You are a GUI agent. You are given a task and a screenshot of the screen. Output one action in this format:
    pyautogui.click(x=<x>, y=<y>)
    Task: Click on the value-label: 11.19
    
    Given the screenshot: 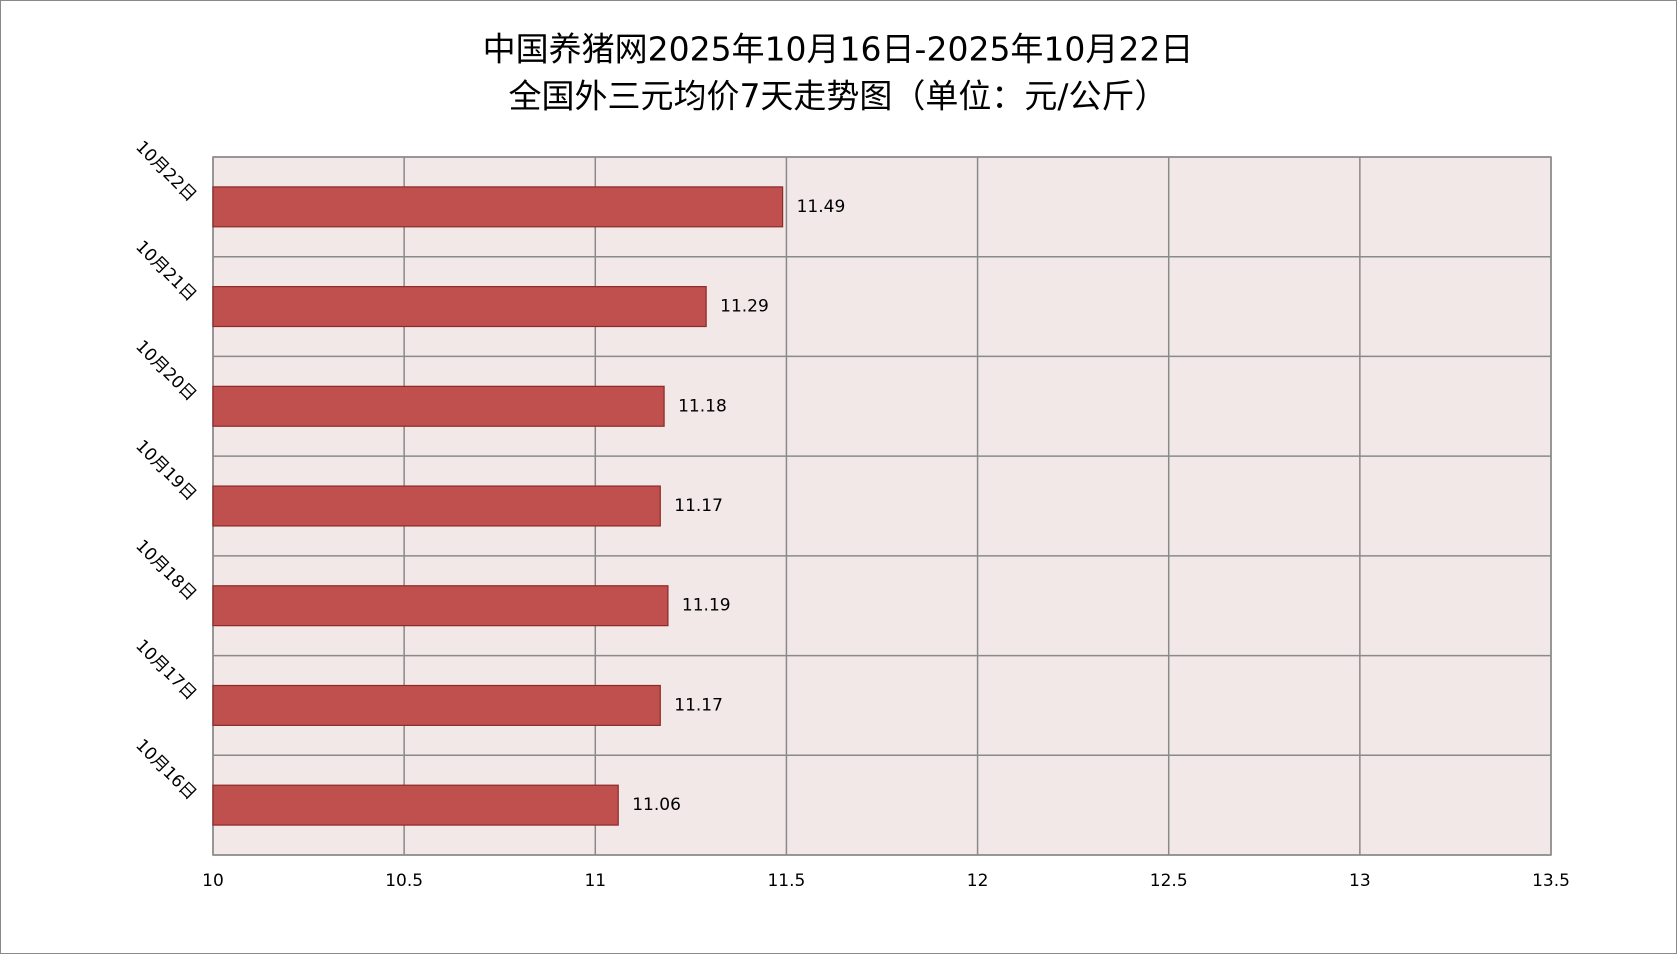 What is the action you would take?
    pyautogui.click(x=706, y=606)
    